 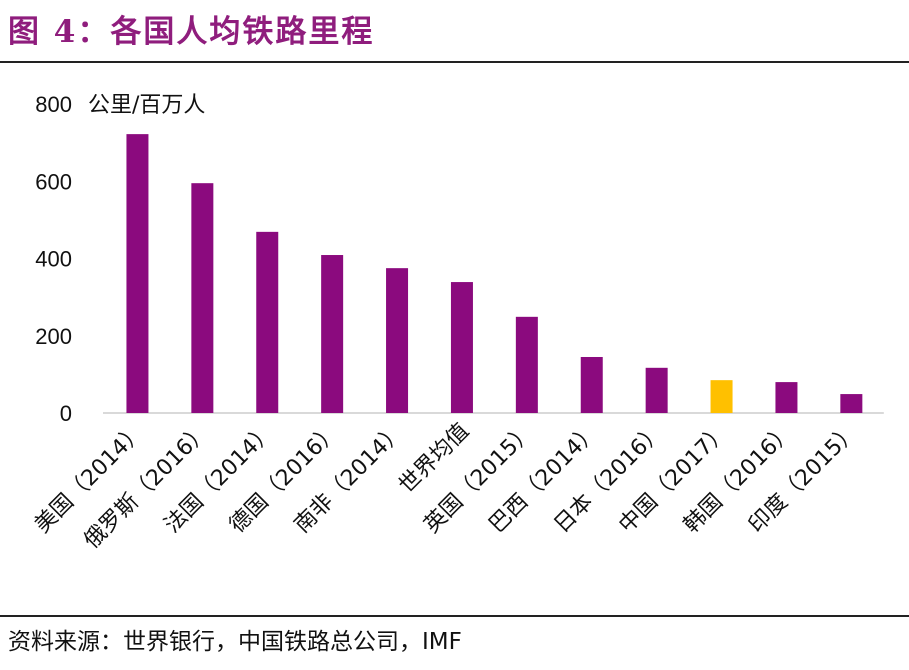 What do you see at coordinates (53, 181) in the screenshot?
I see `y-tick-label: 600` at bounding box center [53, 181].